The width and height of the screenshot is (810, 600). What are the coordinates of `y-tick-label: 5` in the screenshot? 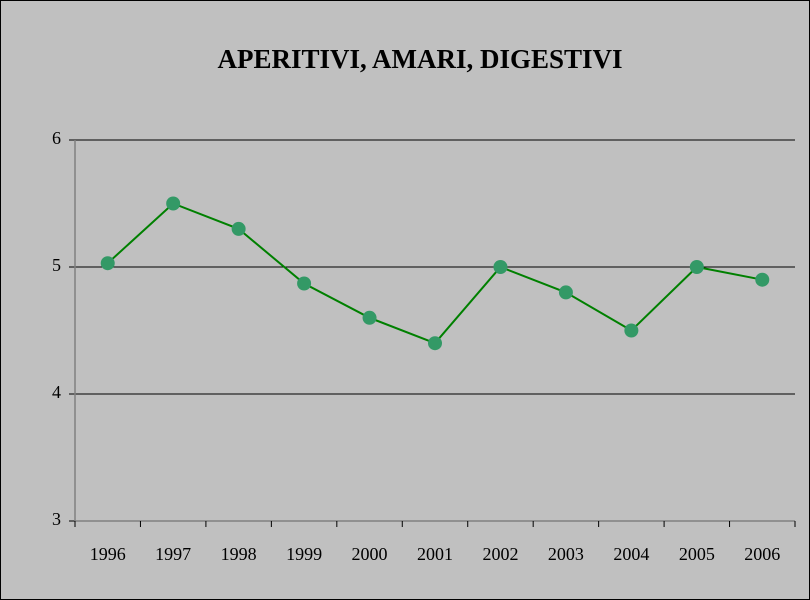 It's located at (56, 265).